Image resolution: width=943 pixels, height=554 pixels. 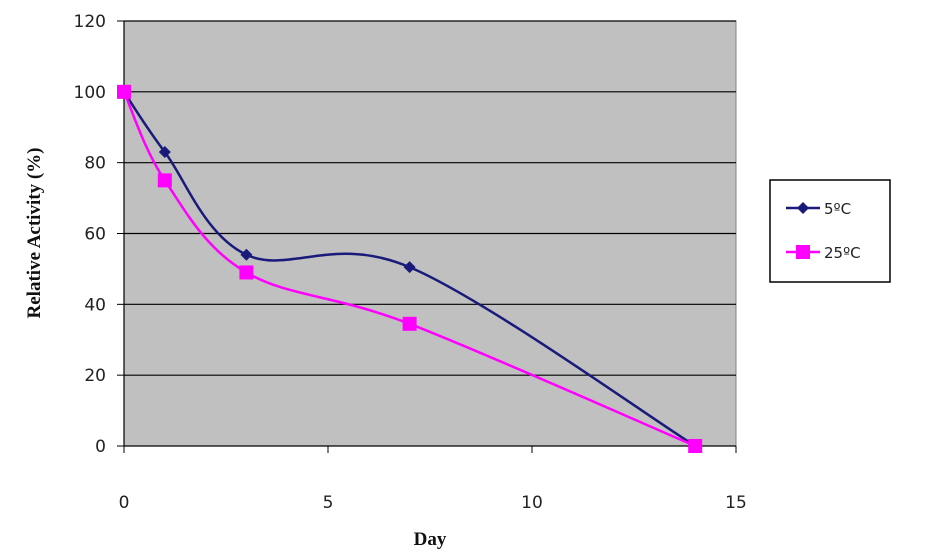 What do you see at coordinates (100, 447) in the screenshot?
I see `y-tick-label: 0` at bounding box center [100, 447].